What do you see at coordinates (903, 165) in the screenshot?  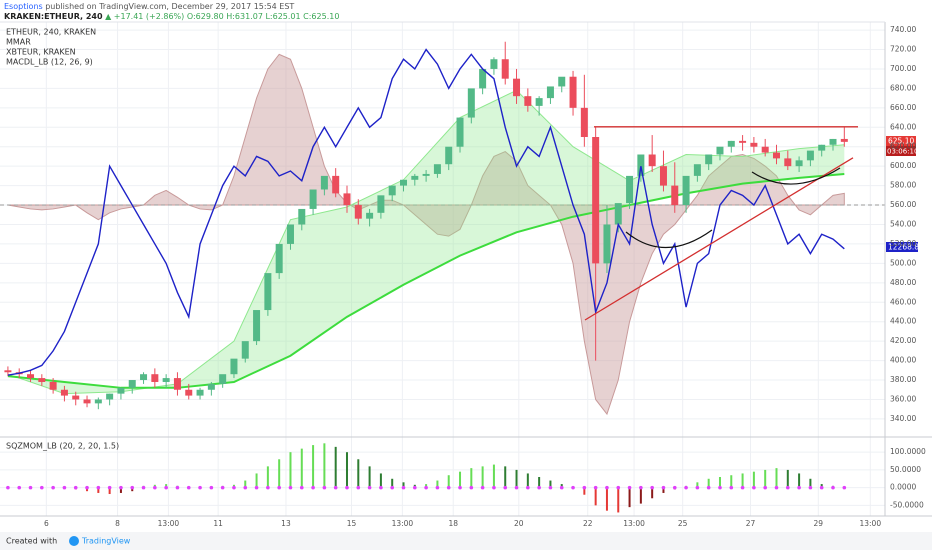 I see `y-tick-label: 600.00` at bounding box center [903, 165].